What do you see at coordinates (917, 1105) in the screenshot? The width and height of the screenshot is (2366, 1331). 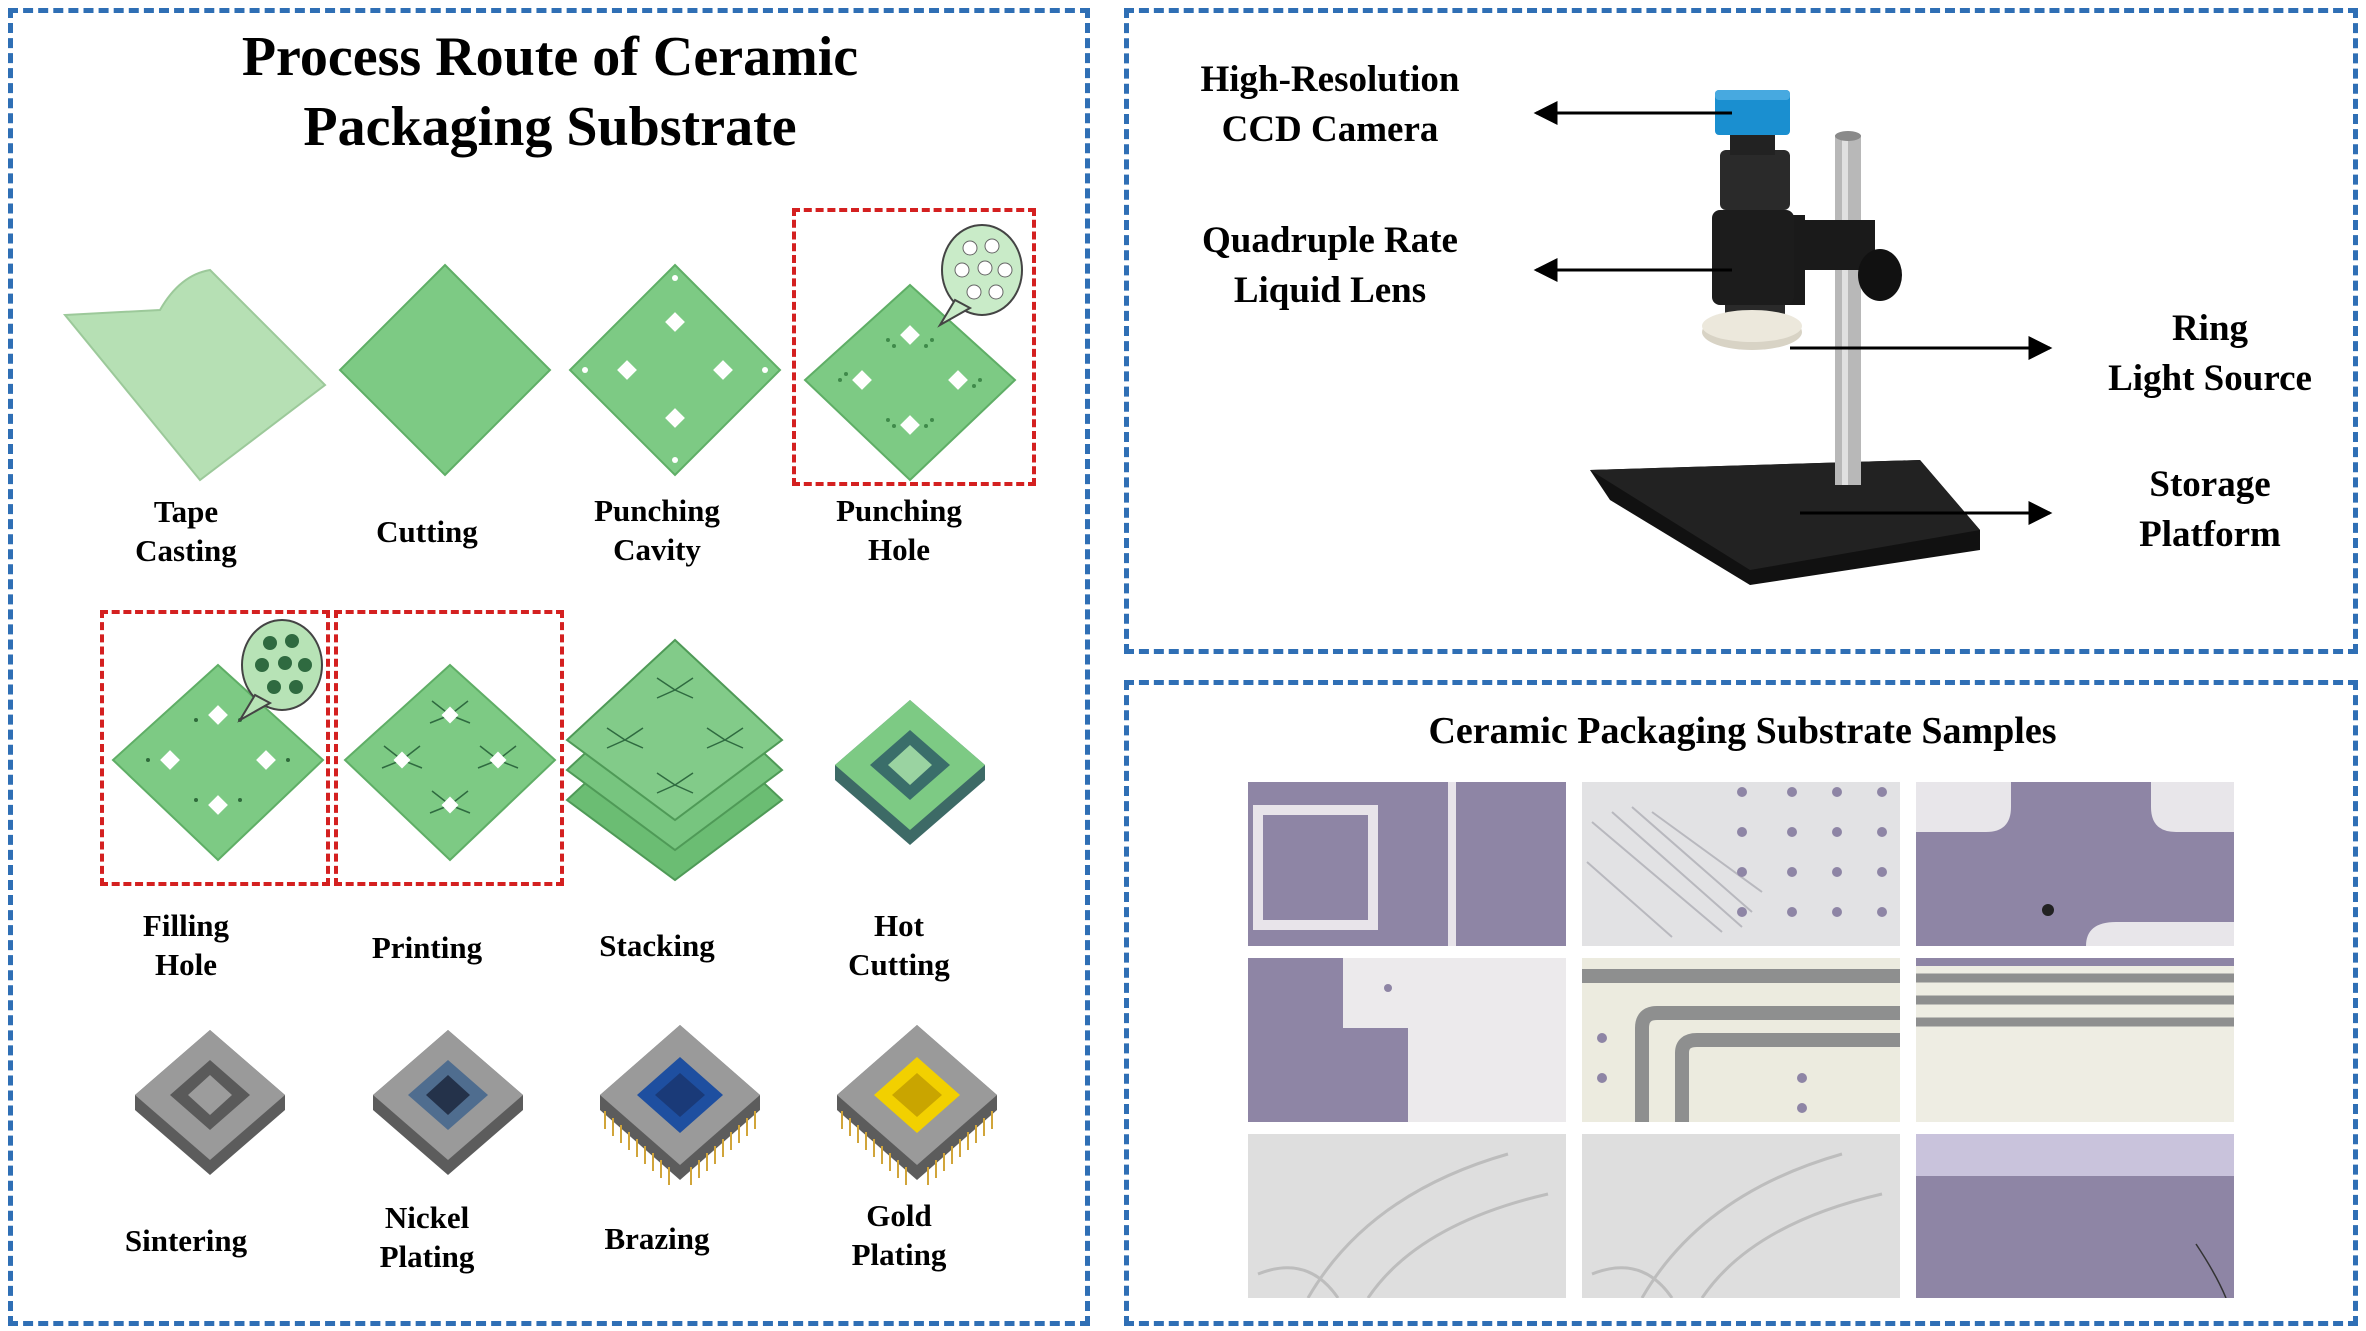 I see `gold-plating-illustration` at bounding box center [917, 1105].